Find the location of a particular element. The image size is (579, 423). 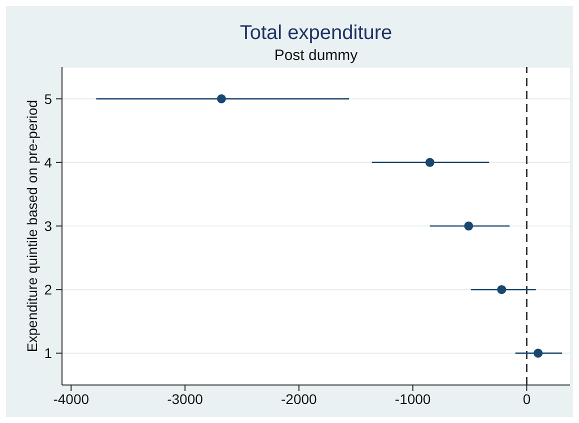

y-tick-label: 2 is located at coordinates (48, 290).